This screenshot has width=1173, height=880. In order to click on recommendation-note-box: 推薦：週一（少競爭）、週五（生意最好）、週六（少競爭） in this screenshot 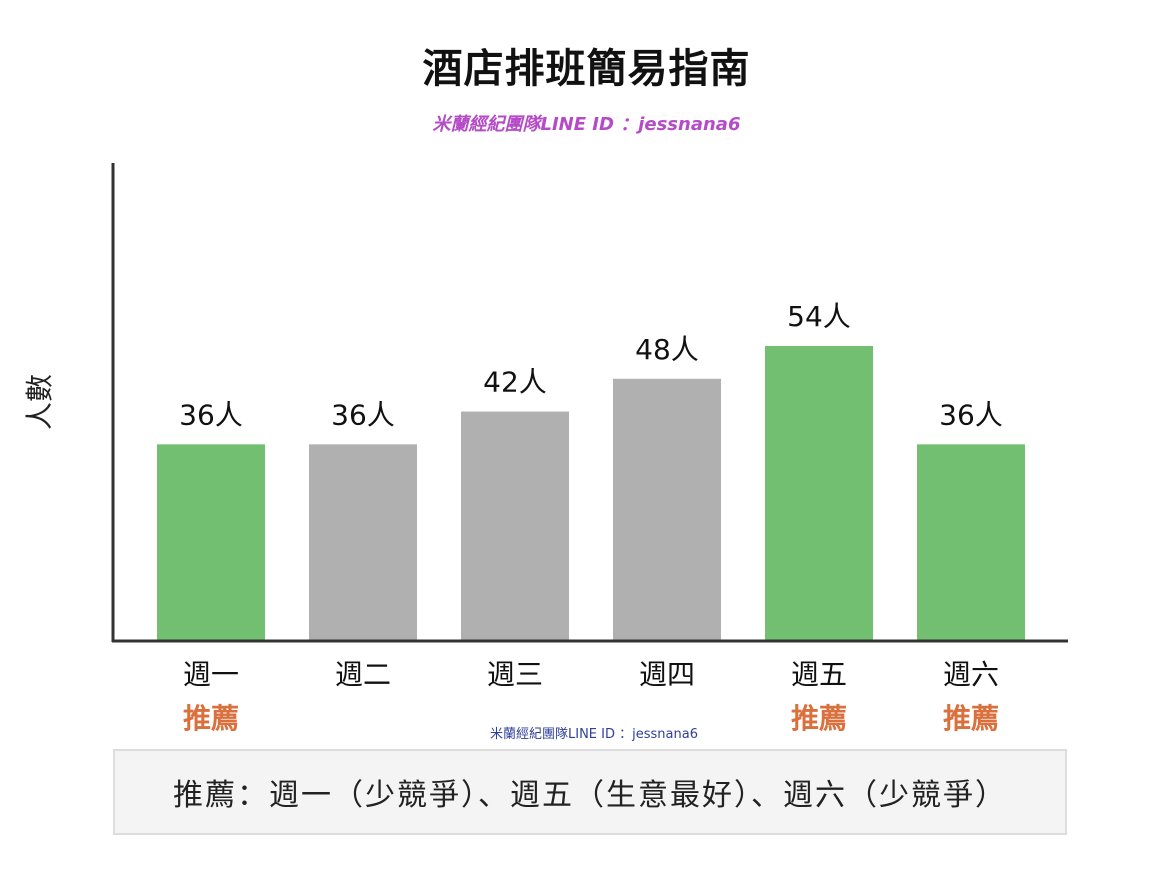, I will do `click(590, 792)`.